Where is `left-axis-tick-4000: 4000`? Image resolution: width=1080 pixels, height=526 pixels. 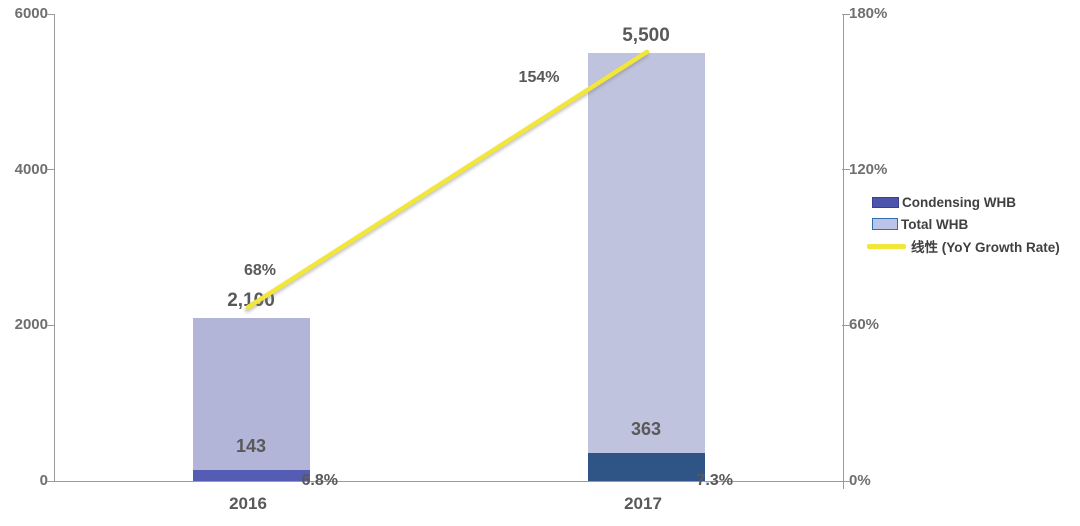
left-axis-tick-4000: 4000 is located at coordinates (31, 169).